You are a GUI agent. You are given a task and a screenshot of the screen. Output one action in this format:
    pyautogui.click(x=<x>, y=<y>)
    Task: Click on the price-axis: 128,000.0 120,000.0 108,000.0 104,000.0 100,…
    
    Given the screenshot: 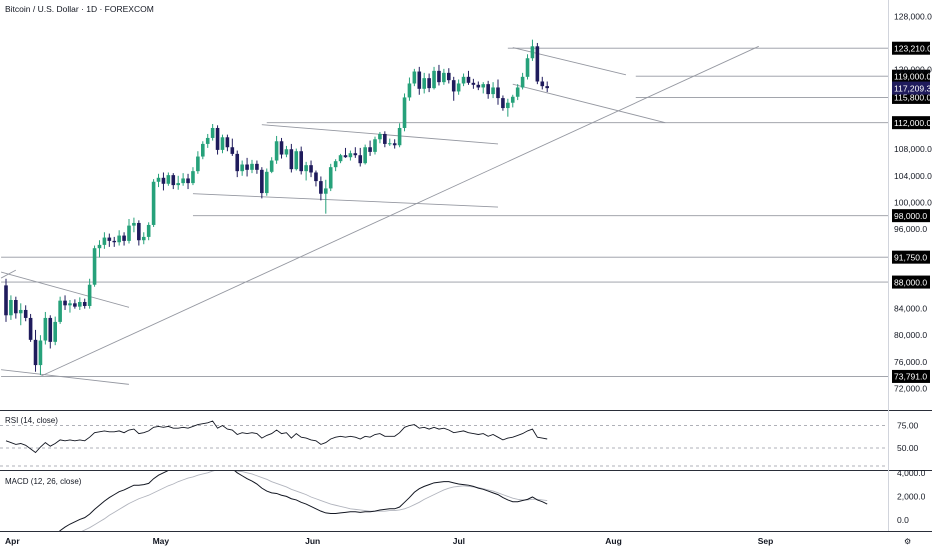 What is the action you would take?
    pyautogui.click(x=912, y=202)
    